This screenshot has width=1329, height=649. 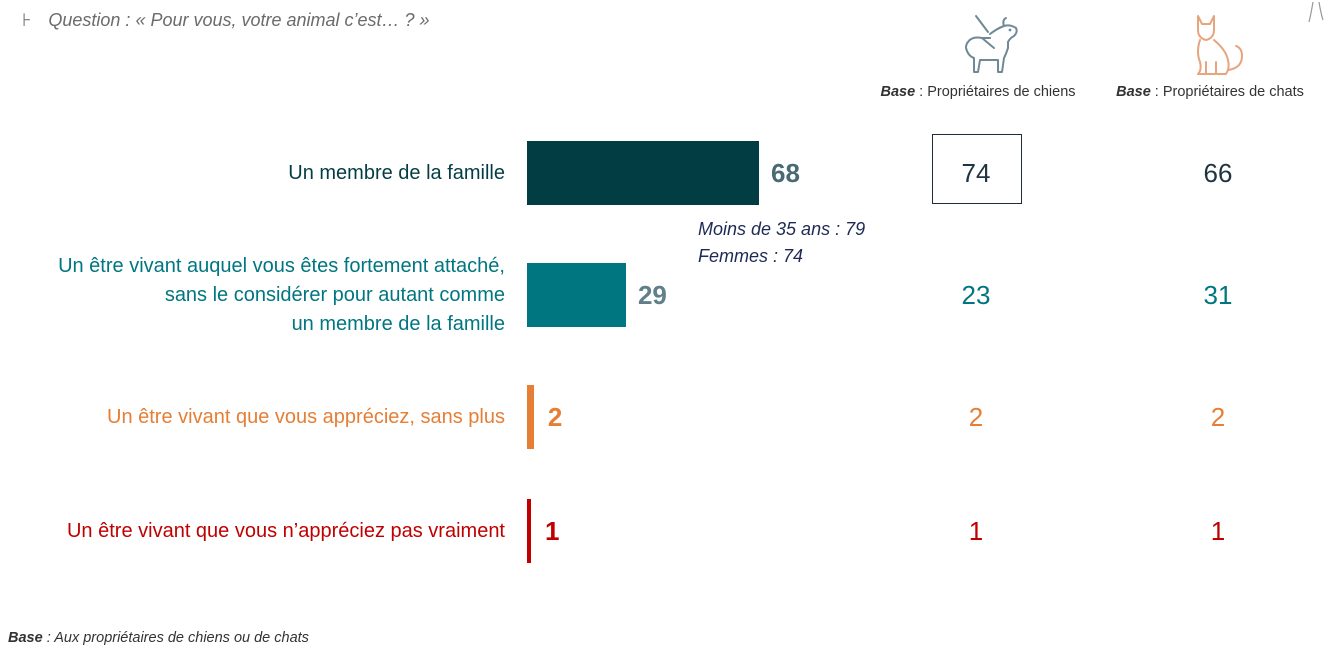 I want to click on cats-value: 1, so click(x=1218, y=531).